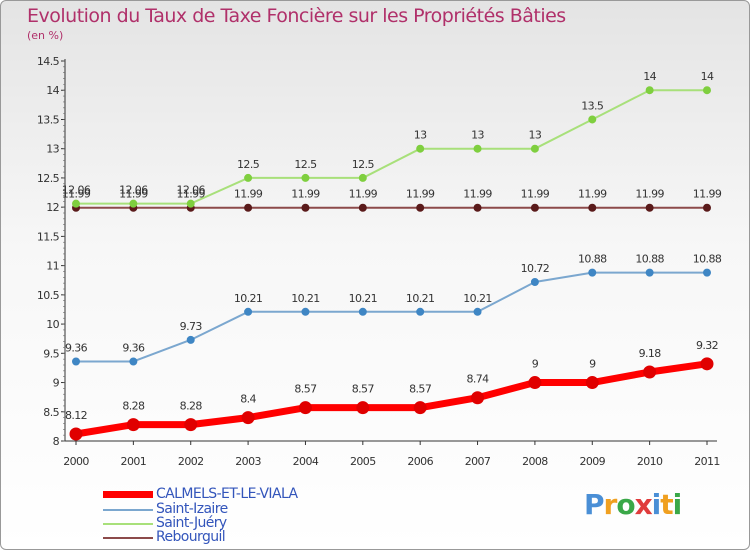  Describe the element at coordinates (594, 504) in the screenshot. I see `logo-letter: P` at that location.